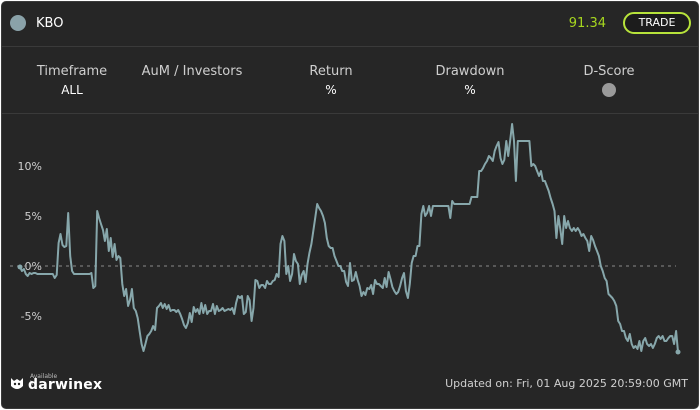 The image size is (700, 410). What do you see at coordinates (20, 267) in the screenshot?
I see `series-start-point` at bounding box center [20, 267].